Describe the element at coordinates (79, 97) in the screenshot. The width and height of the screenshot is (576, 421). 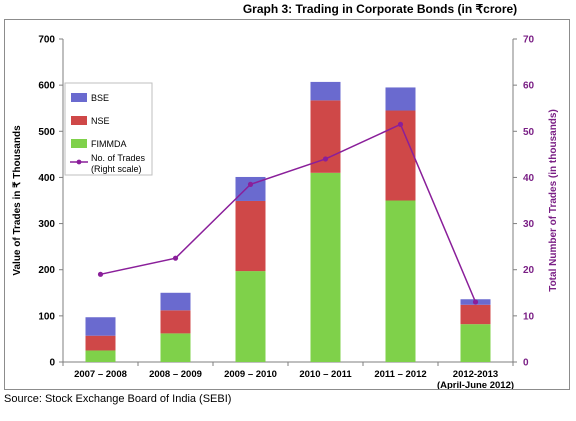
I see `legend-swatch-bse` at that location.